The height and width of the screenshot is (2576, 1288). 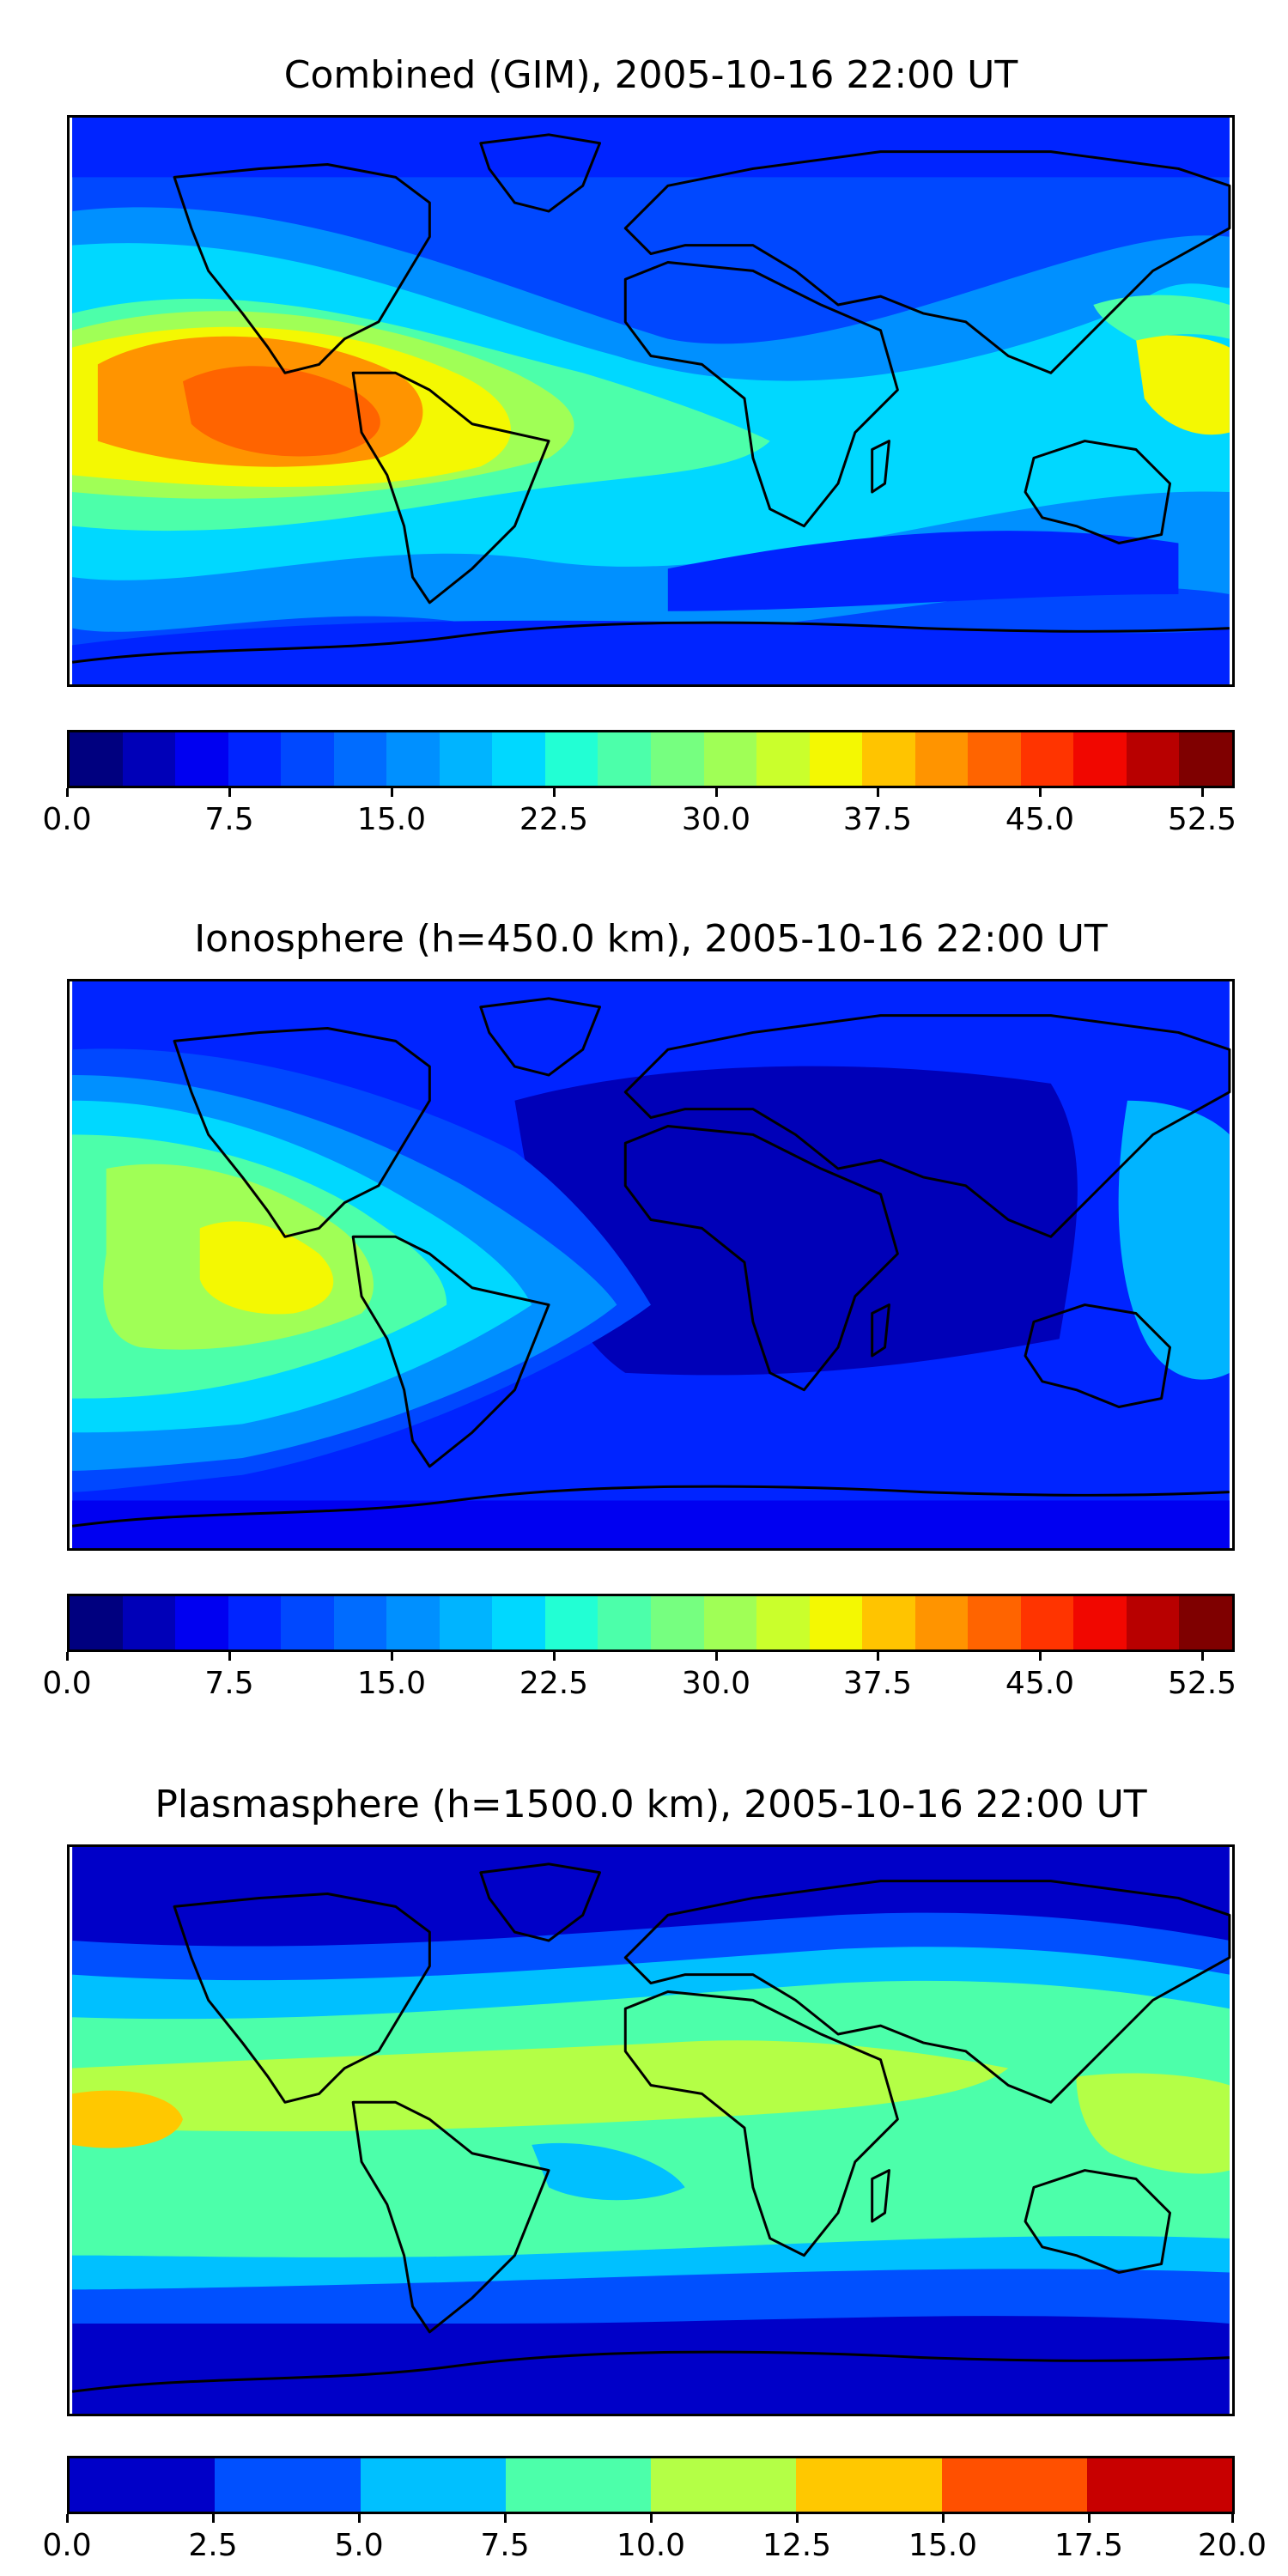 What do you see at coordinates (1040, 819) in the screenshot?
I see `cbar1-tick-label-7: 45.0` at bounding box center [1040, 819].